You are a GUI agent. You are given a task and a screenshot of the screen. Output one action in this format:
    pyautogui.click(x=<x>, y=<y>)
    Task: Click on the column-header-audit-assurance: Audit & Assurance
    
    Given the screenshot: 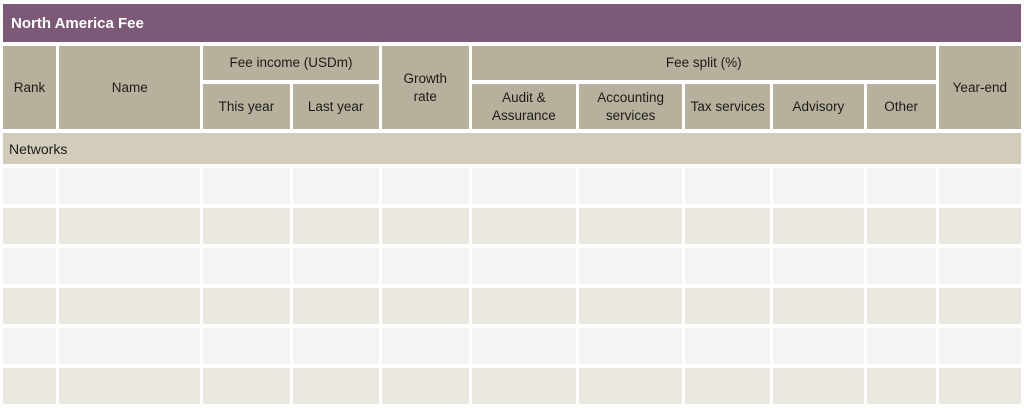 What is the action you would take?
    pyautogui.click(x=524, y=106)
    